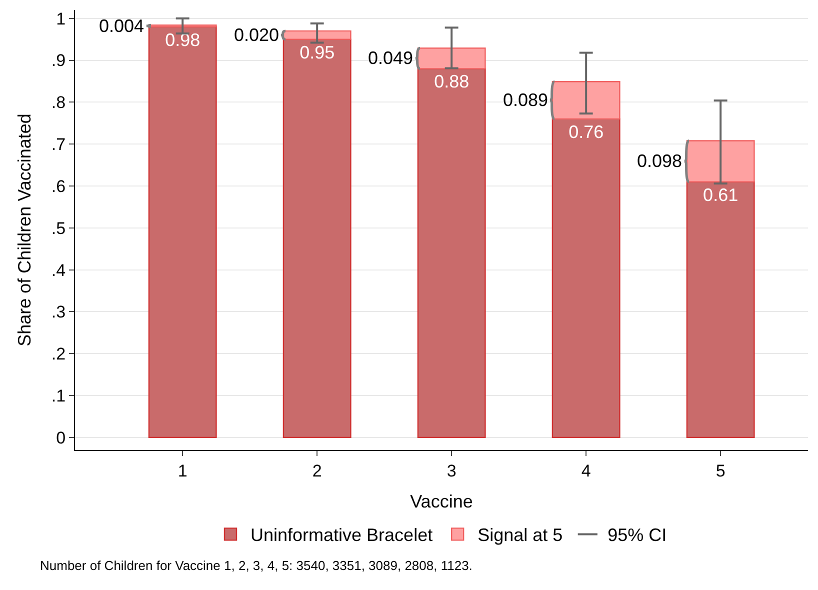 The width and height of the screenshot is (818, 590). What do you see at coordinates (58, 60) in the screenshot?
I see `y-tick-label: .9` at bounding box center [58, 60].